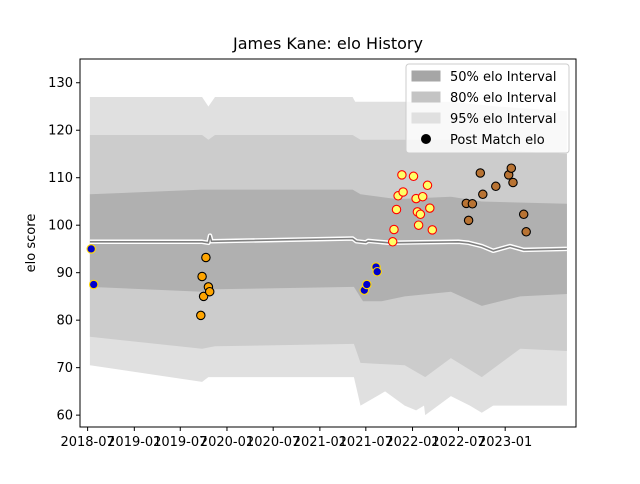 This screenshot has height=484, width=640. Describe the element at coordinates (180, 442) in the screenshot. I see `x-tick-label: 2019-07` at that location.